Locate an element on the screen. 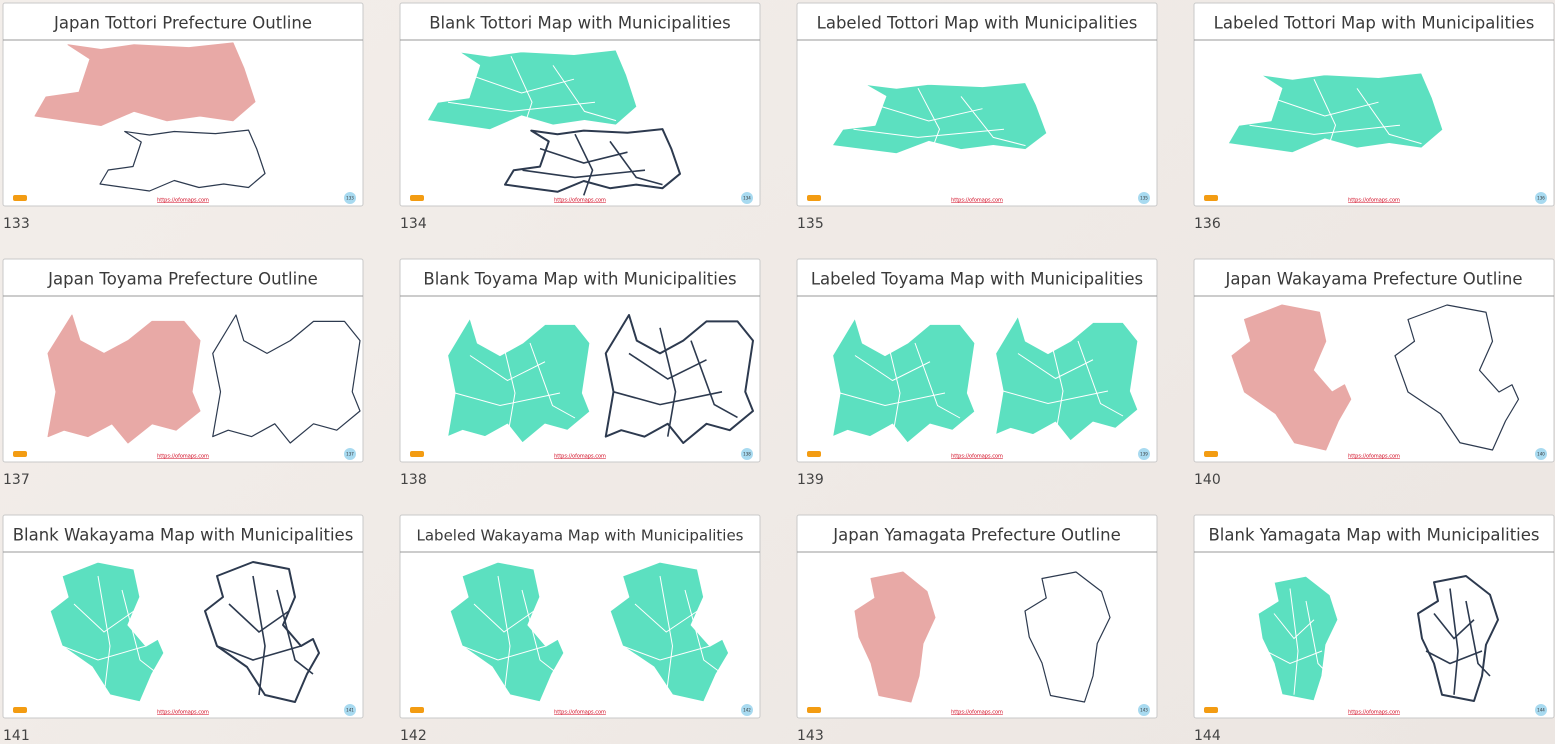  slide-number: 136 is located at coordinates (1207, 224).